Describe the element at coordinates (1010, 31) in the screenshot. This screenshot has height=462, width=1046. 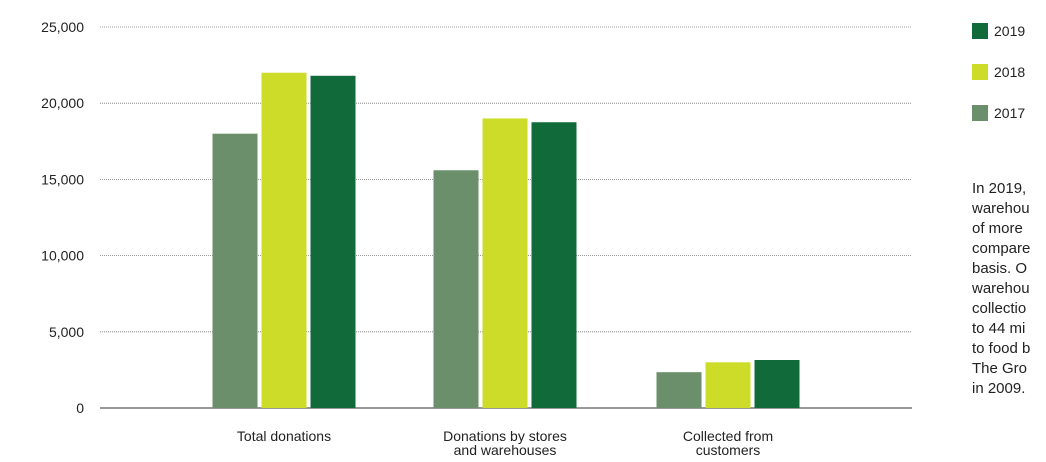
I see `legend-label: 2019` at that location.